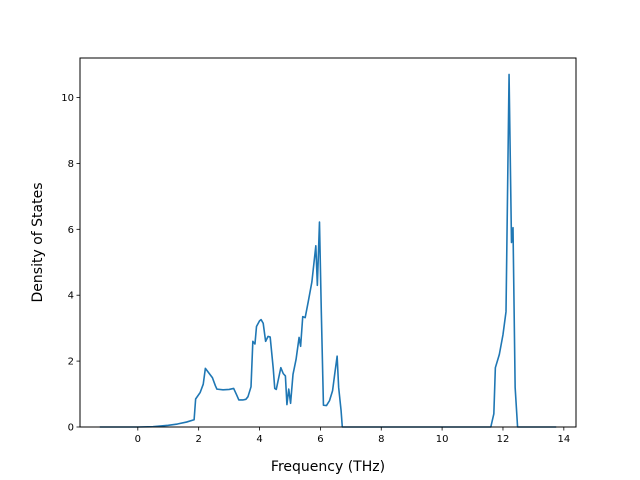 This screenshot has width=640, height=480. I want to click on x-tick-label: 12, so click(503, 439).